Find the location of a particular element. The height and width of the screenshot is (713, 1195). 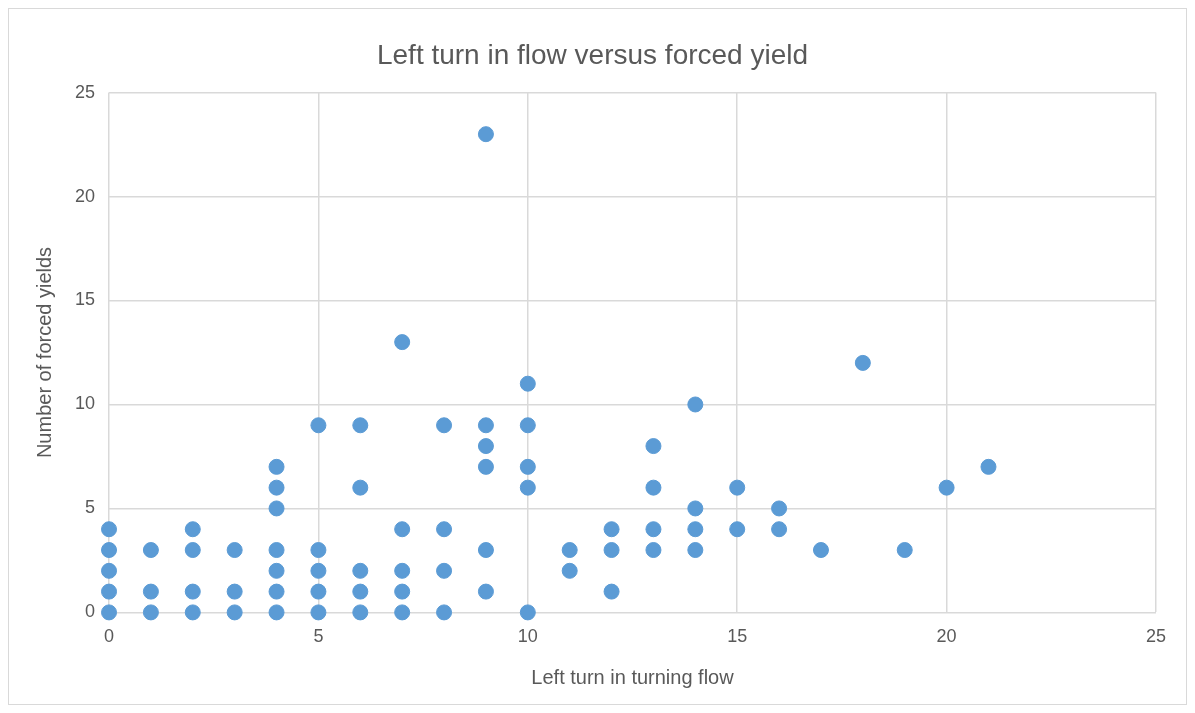

y-tick-label: 25 is located at coordinates (85, 91).